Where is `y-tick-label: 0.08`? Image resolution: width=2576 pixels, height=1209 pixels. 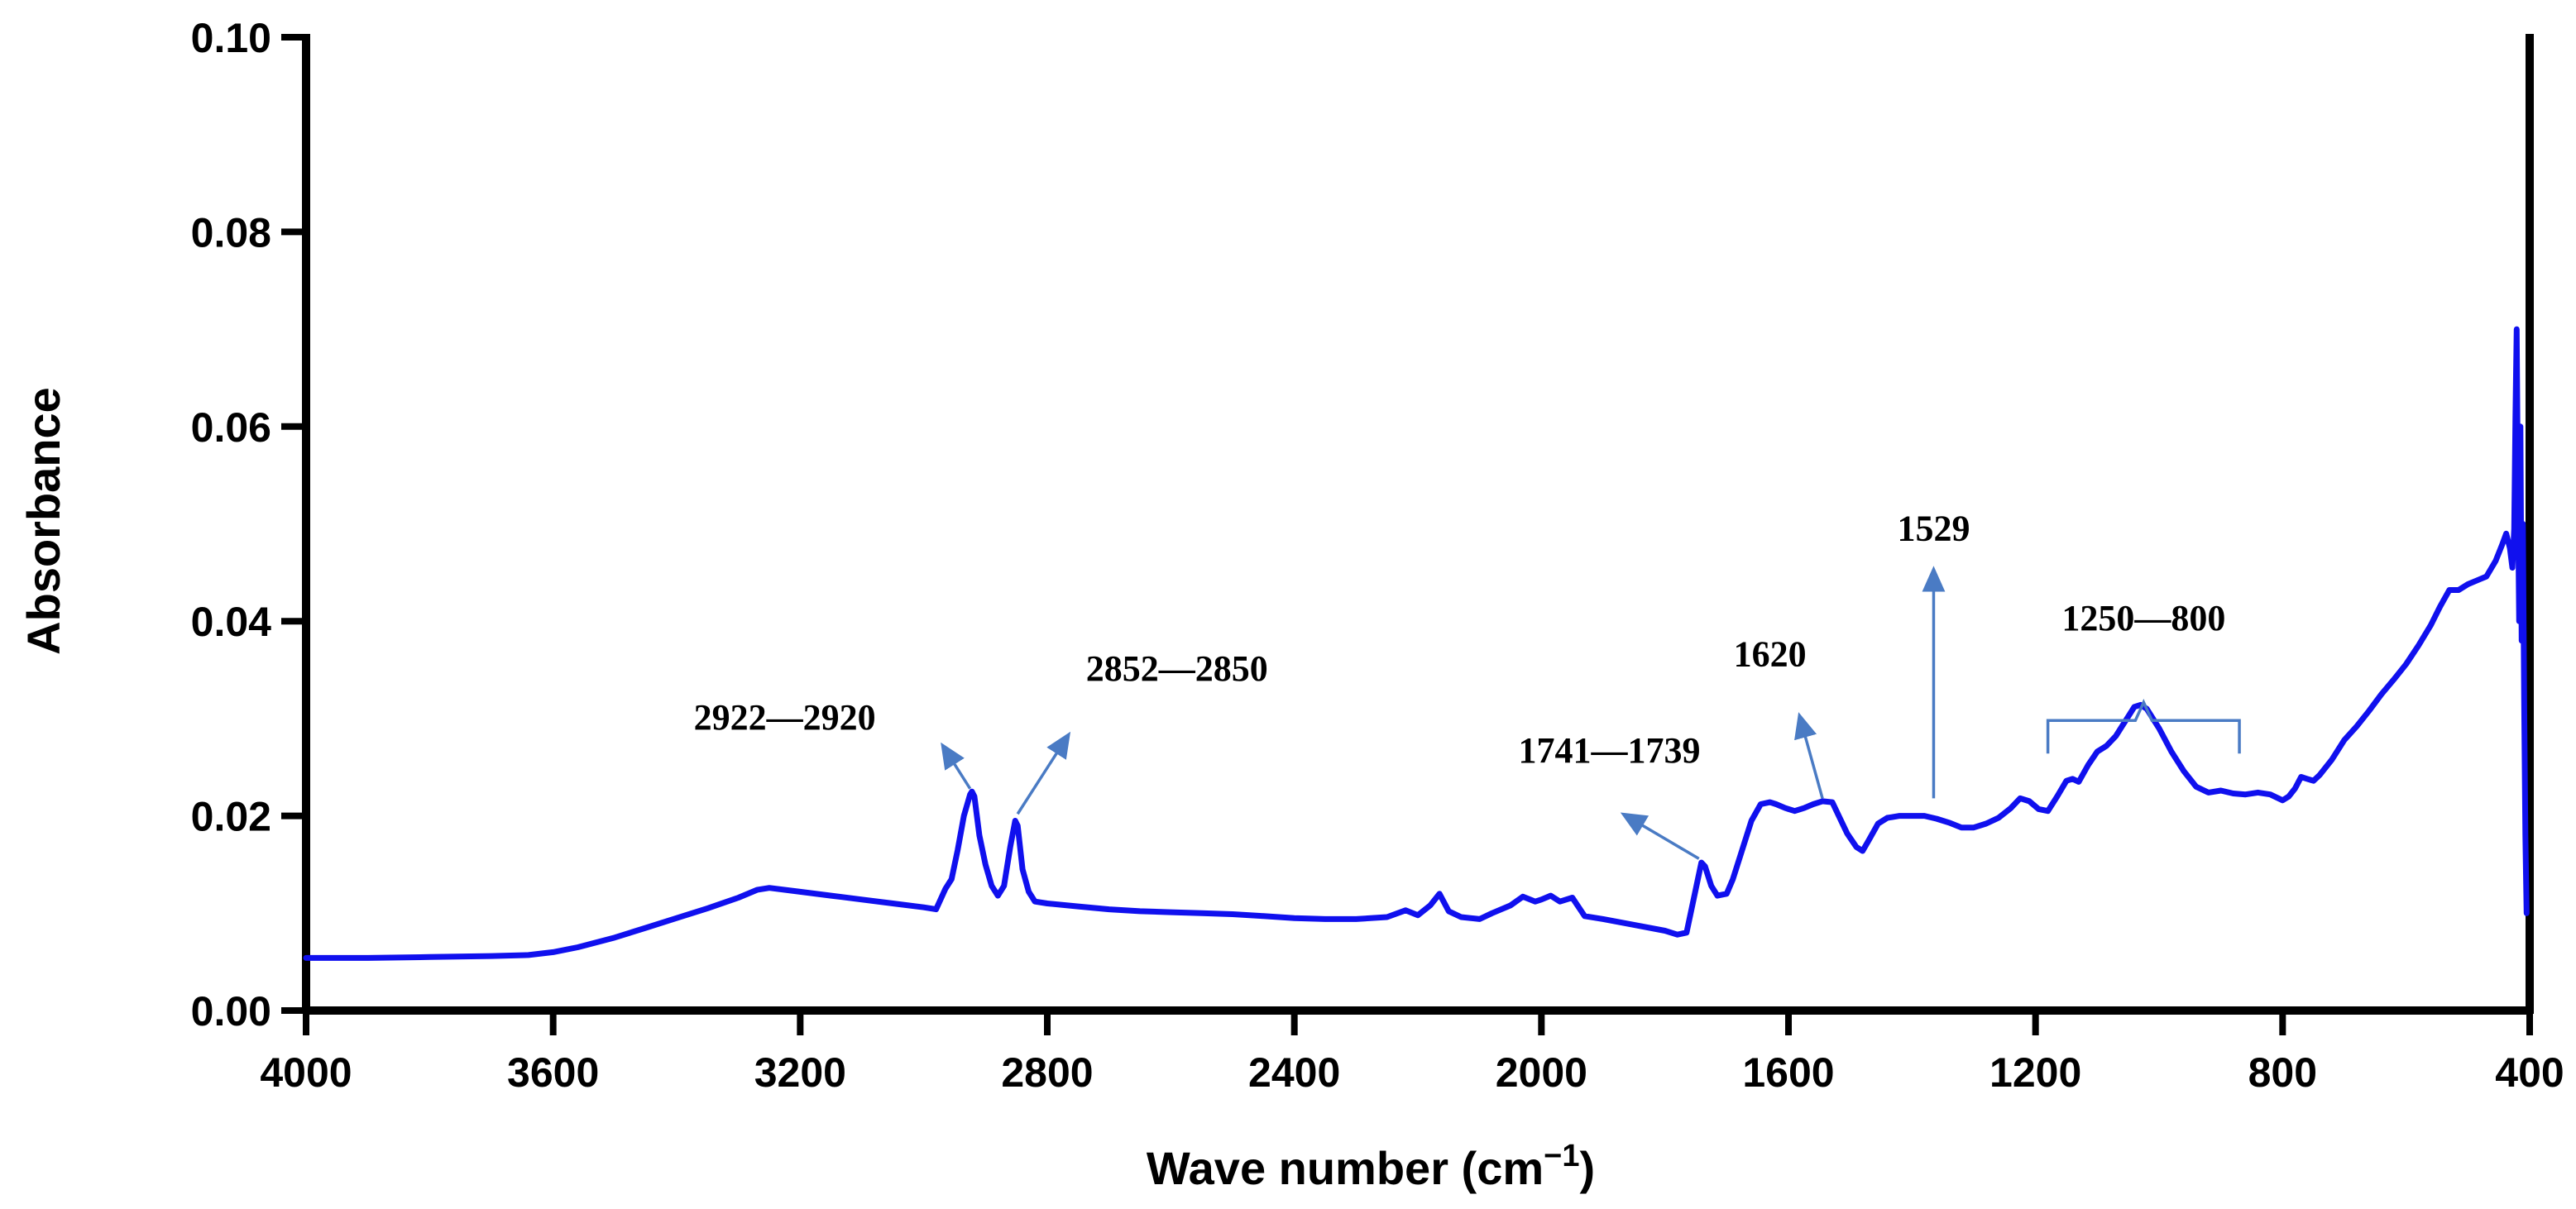
y-tick-label: 0.08 is located at coordinates (231, 233).